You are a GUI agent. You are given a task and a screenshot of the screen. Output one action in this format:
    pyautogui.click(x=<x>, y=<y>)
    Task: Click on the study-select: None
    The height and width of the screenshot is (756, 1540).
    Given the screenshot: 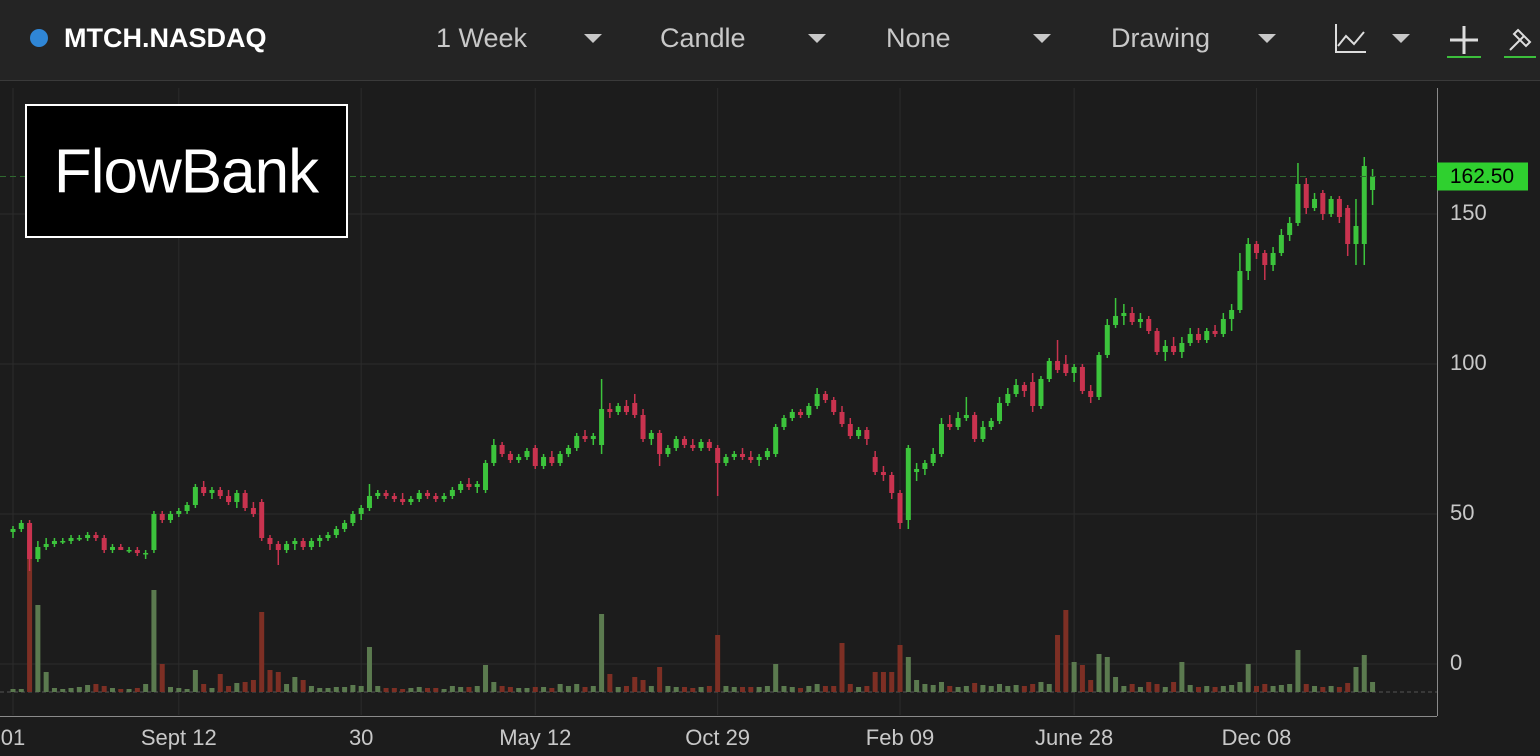 What is the action you would take?
    pyautogui.click(x=918, y=38)
    